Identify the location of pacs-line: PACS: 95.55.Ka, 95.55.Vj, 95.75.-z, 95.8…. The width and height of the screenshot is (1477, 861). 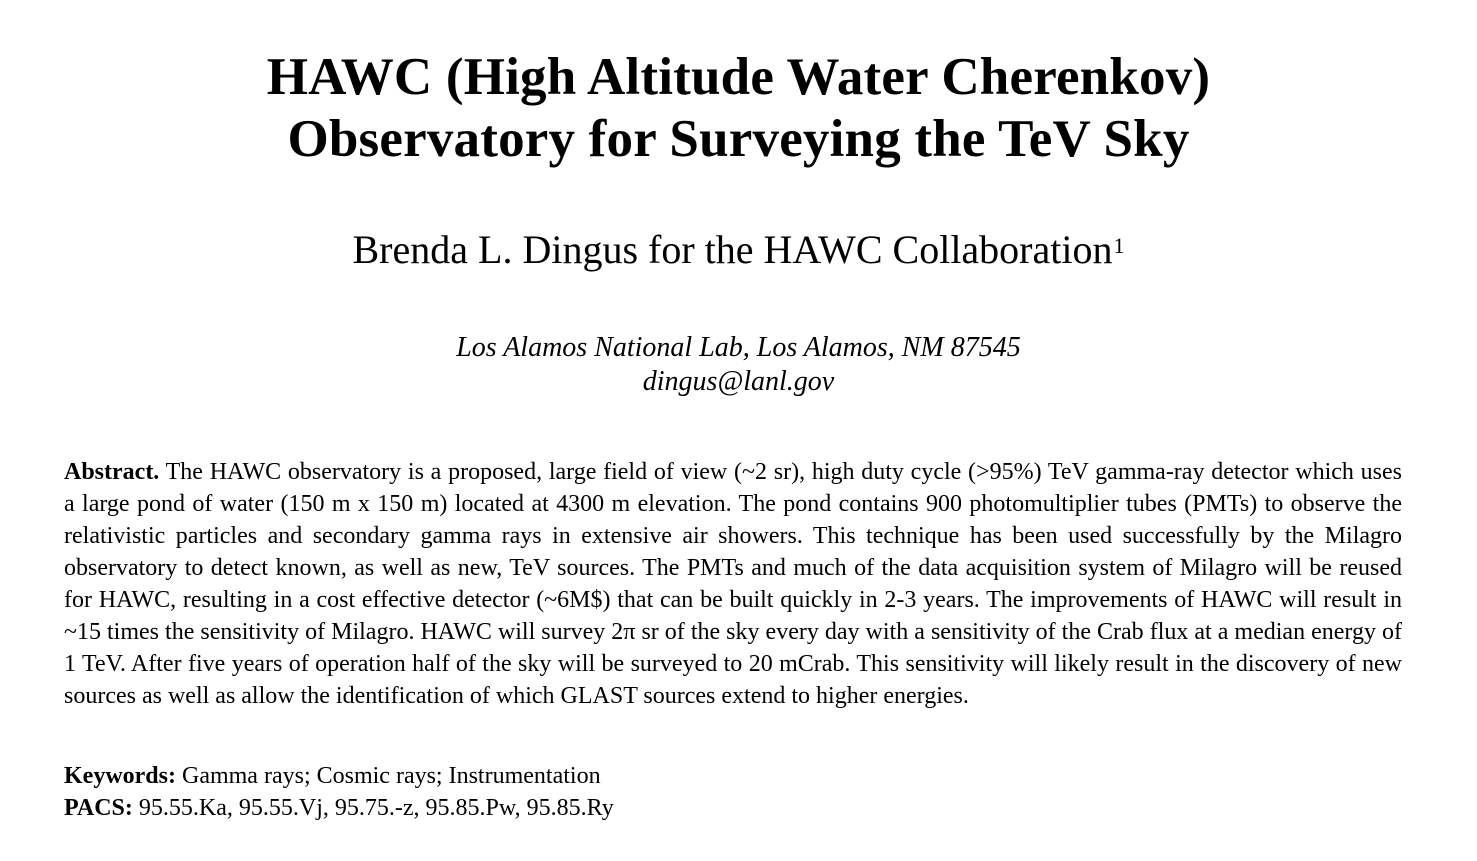
(733, 808).